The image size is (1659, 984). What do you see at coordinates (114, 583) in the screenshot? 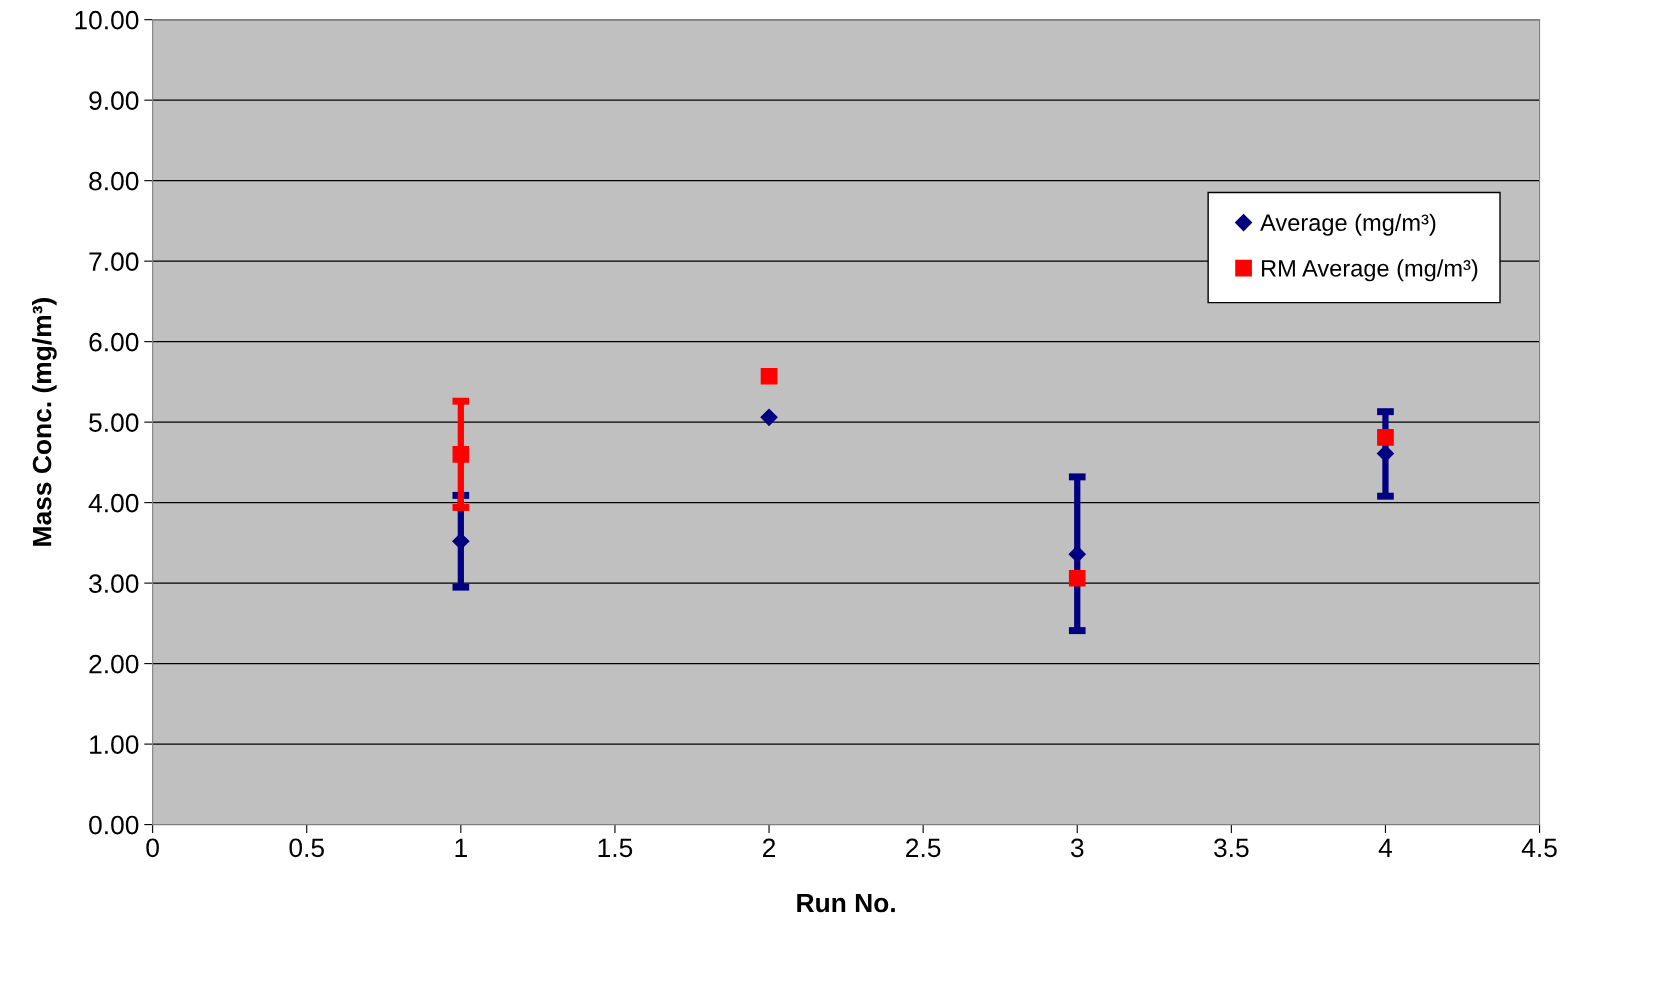
I see `y-tick-label: 3.00` at bounding box center [114, 583].